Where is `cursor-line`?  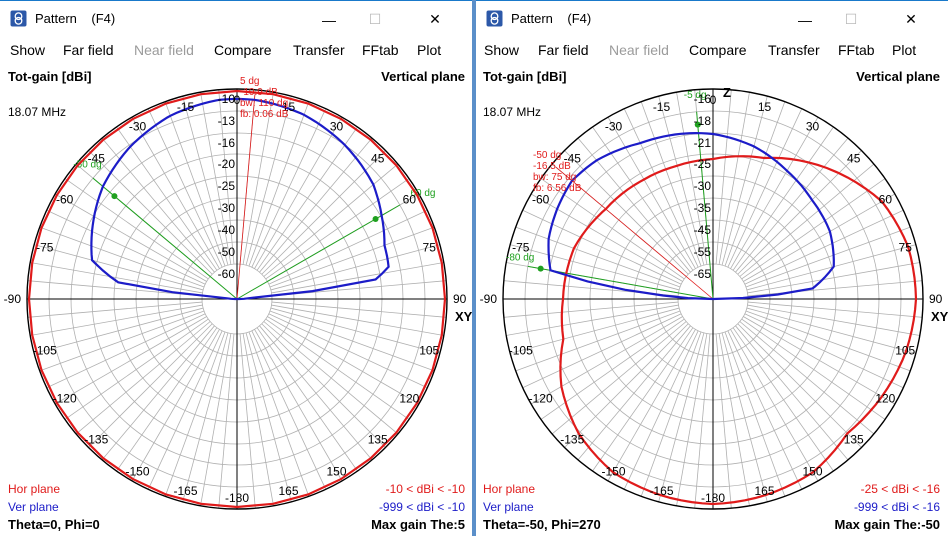
cursor-line is located at coordinates (318, 252).